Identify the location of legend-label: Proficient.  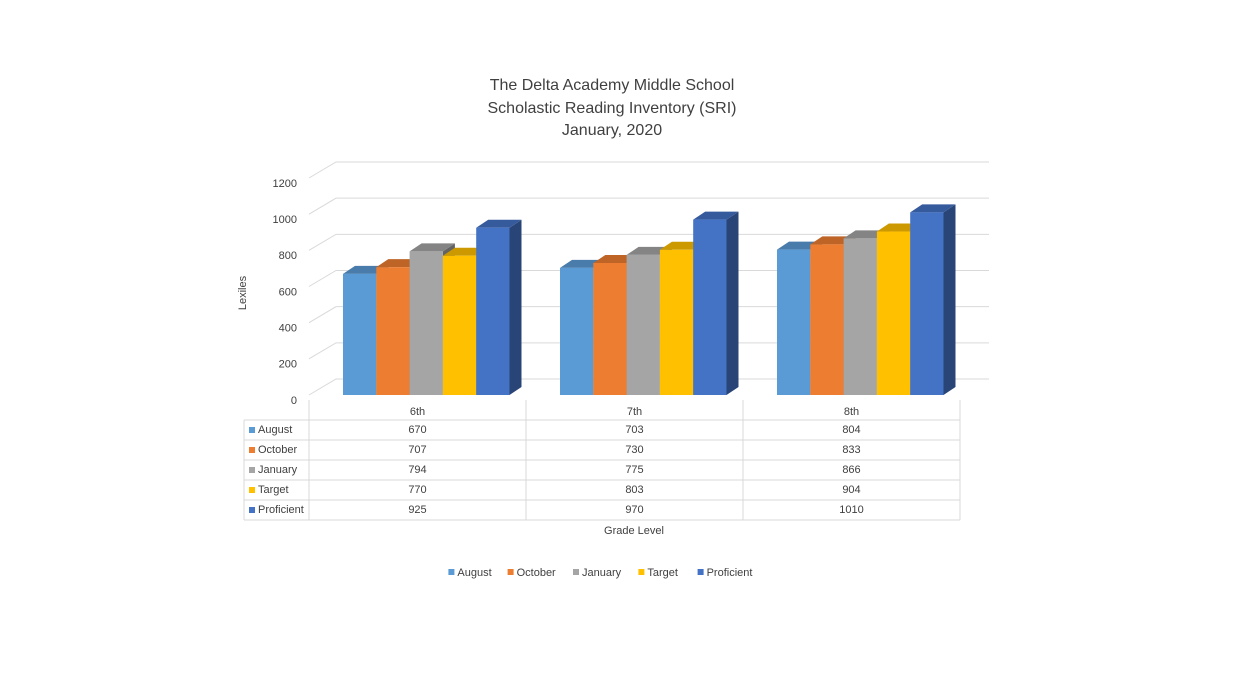
(730, 573).